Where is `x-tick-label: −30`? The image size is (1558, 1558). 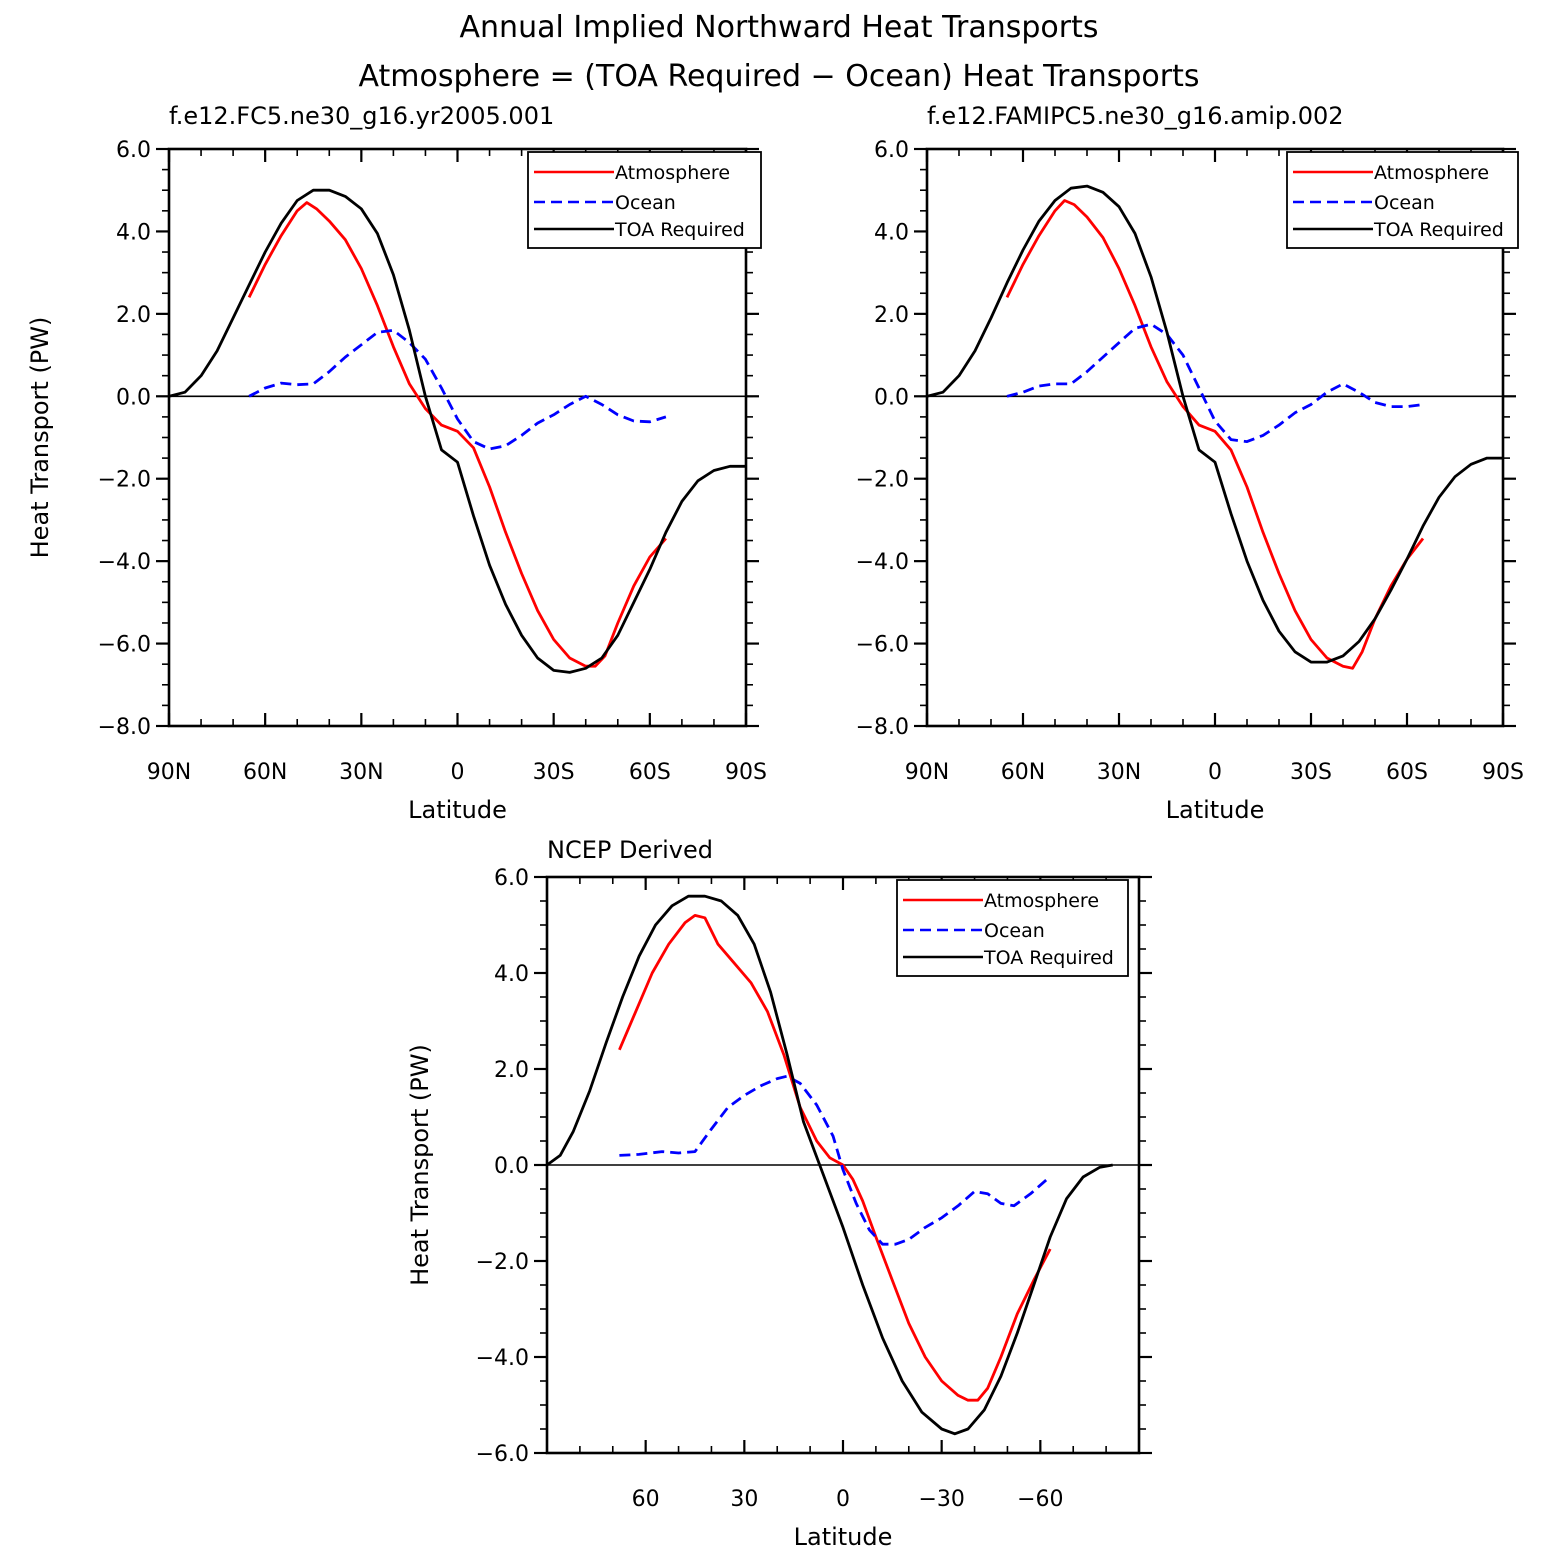
x-tick-label: −30 is located at coordinates (941, 1499).